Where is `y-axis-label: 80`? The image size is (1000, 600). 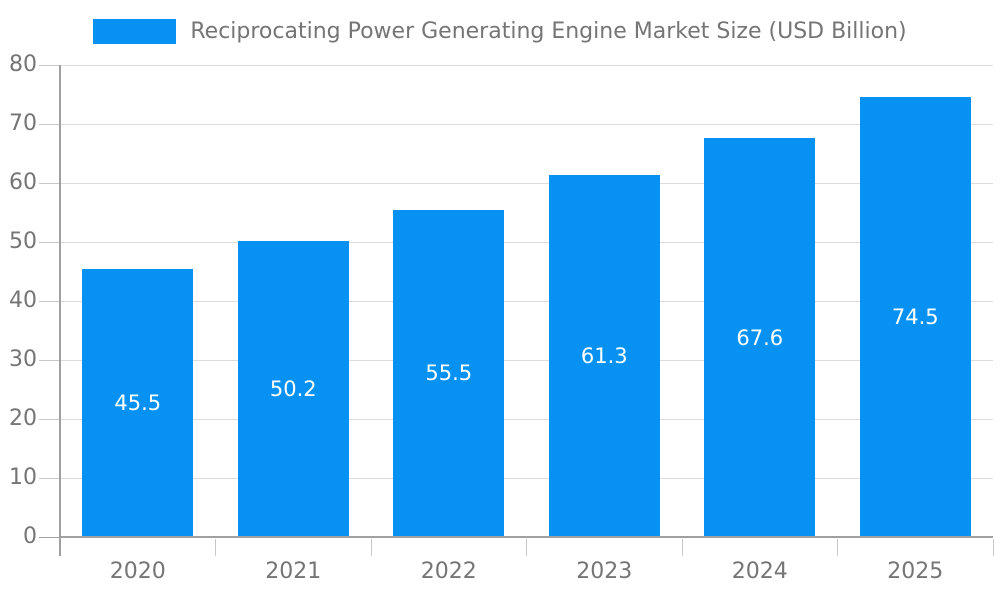
y-axis-label: 80 is located at coordinates (23, 64).